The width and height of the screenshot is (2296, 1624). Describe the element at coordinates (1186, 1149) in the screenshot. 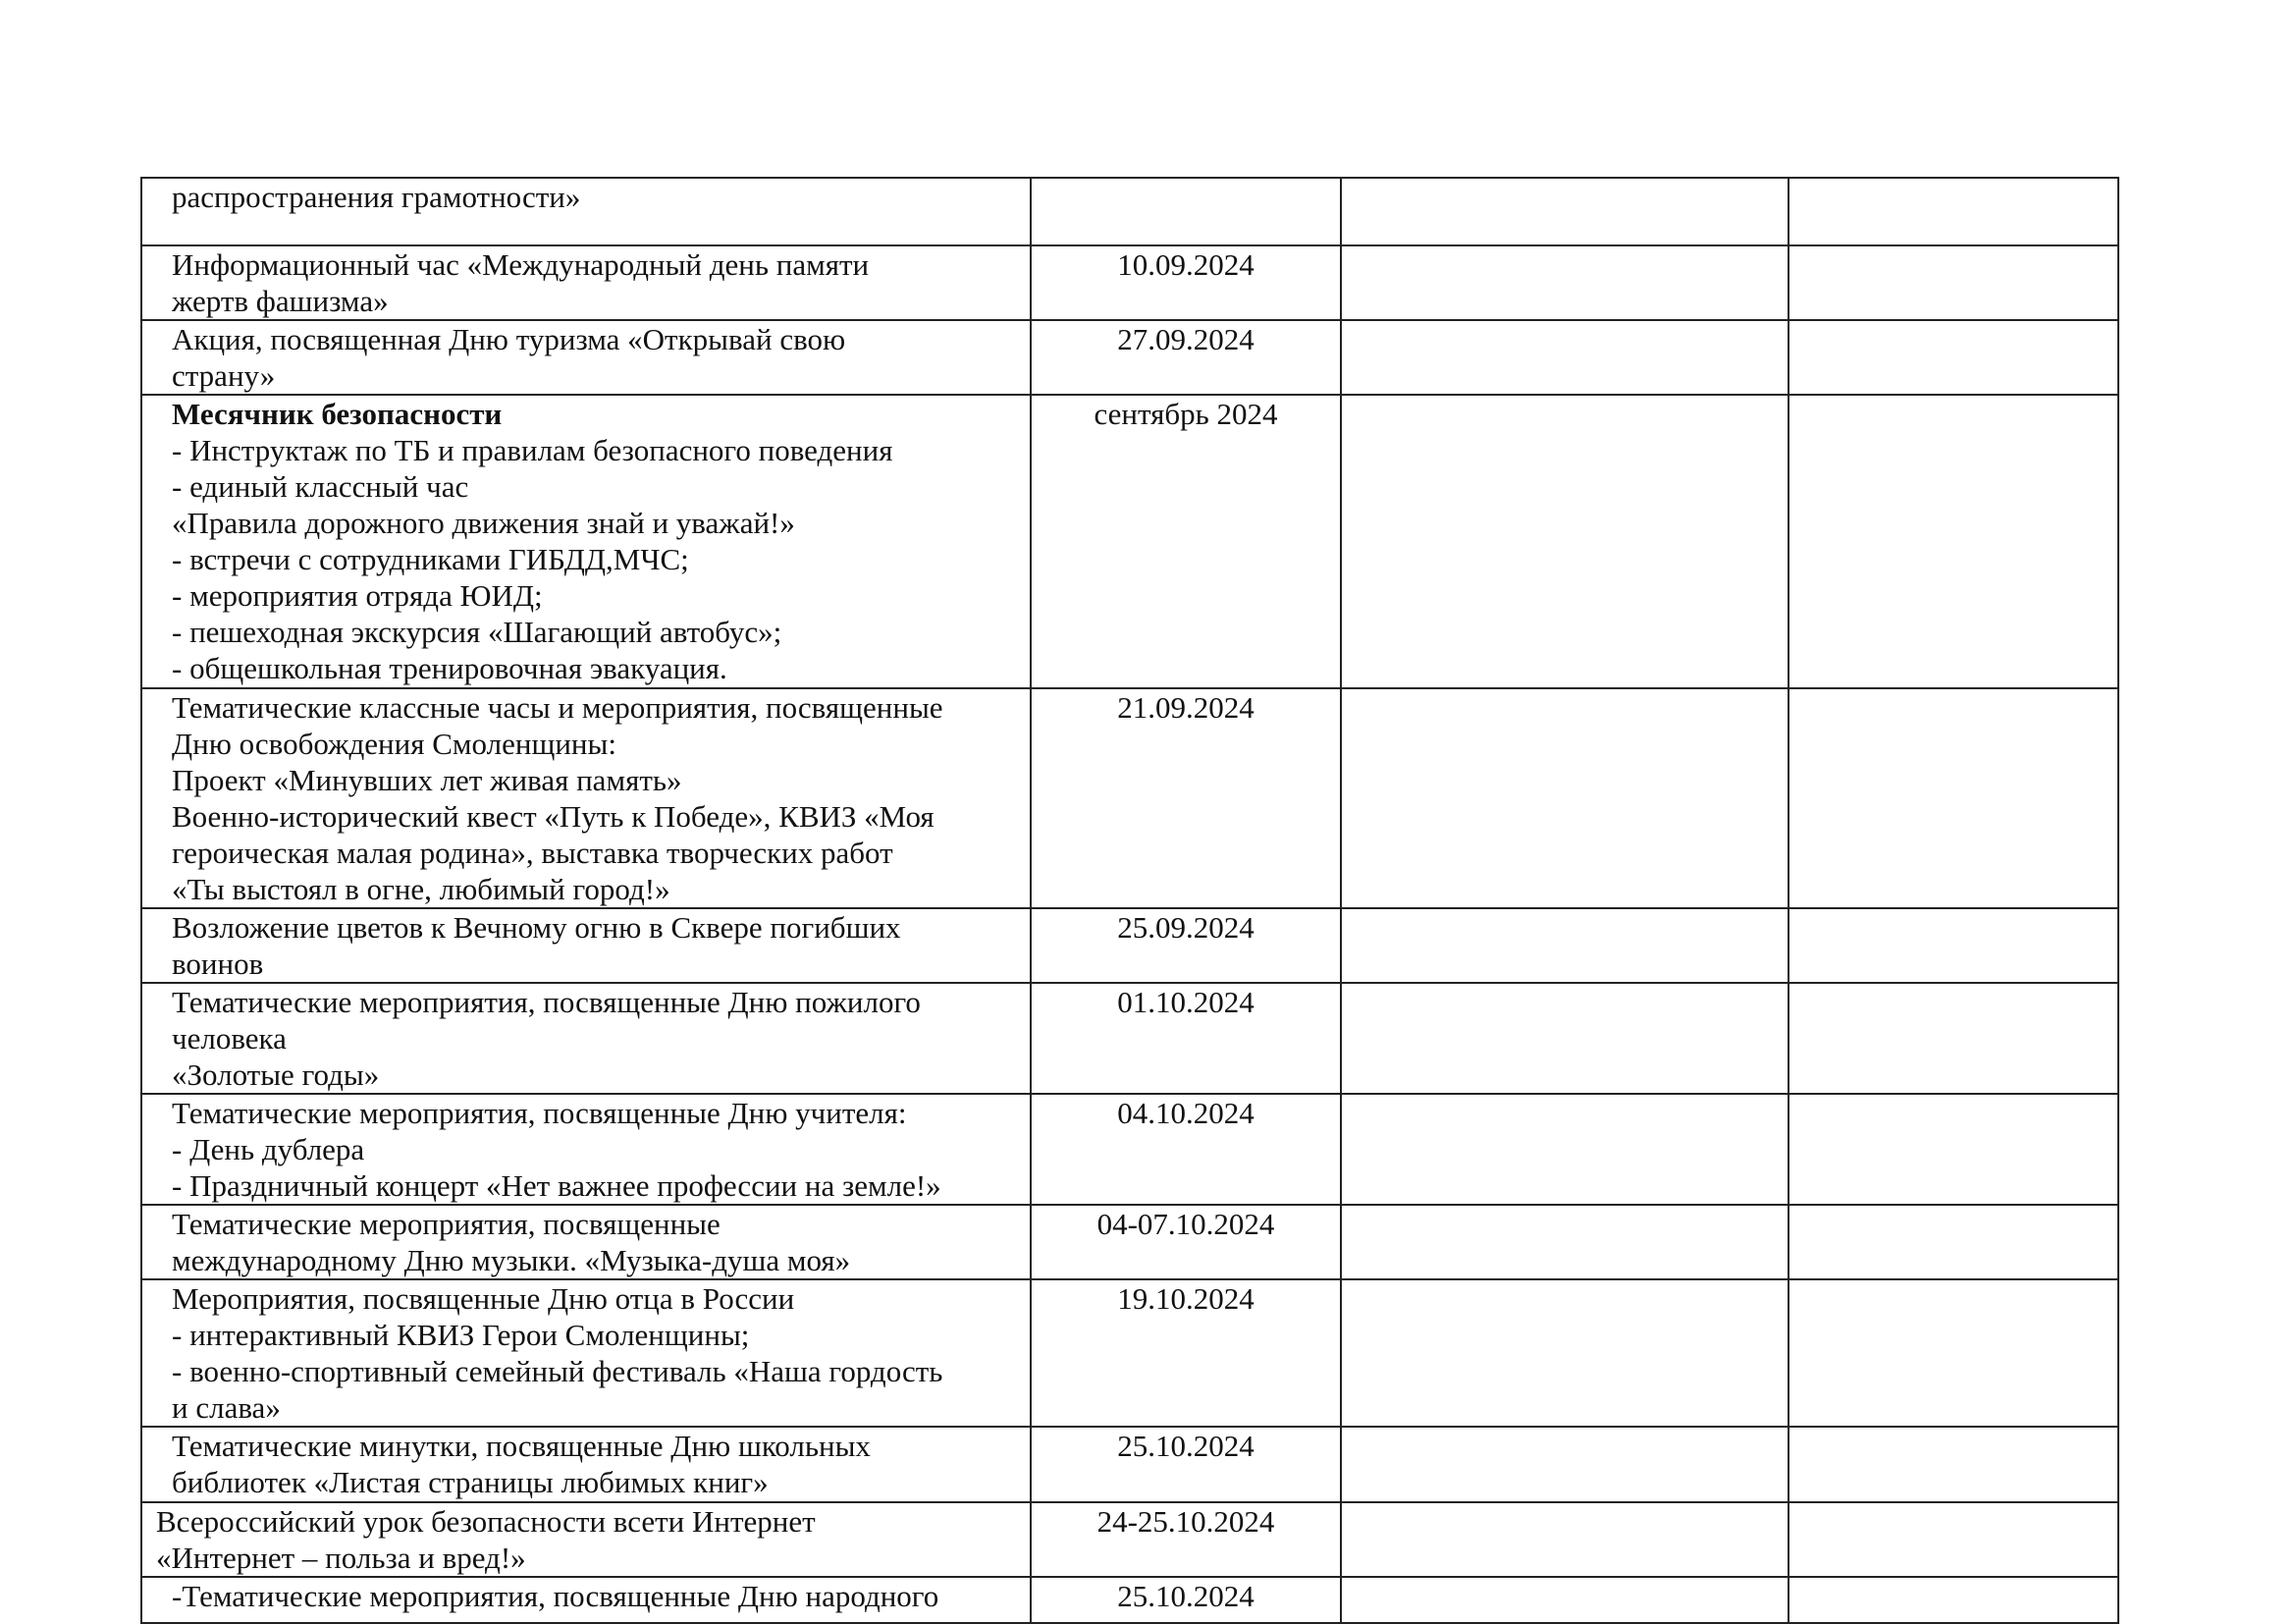

I see `date-cell: 04.10.2024` at that location.